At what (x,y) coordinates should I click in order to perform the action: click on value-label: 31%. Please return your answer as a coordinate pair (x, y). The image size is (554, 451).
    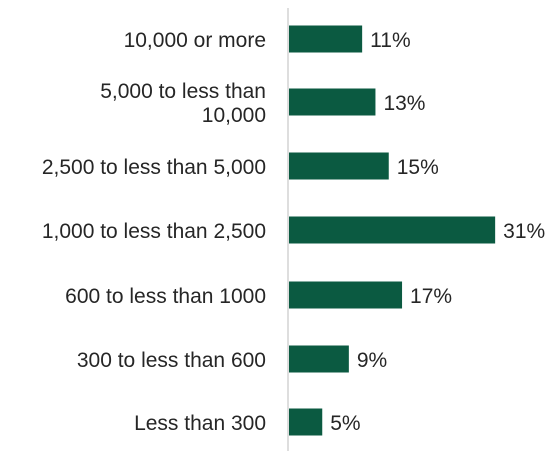
    Looking at the image, I should click on (524, 231).